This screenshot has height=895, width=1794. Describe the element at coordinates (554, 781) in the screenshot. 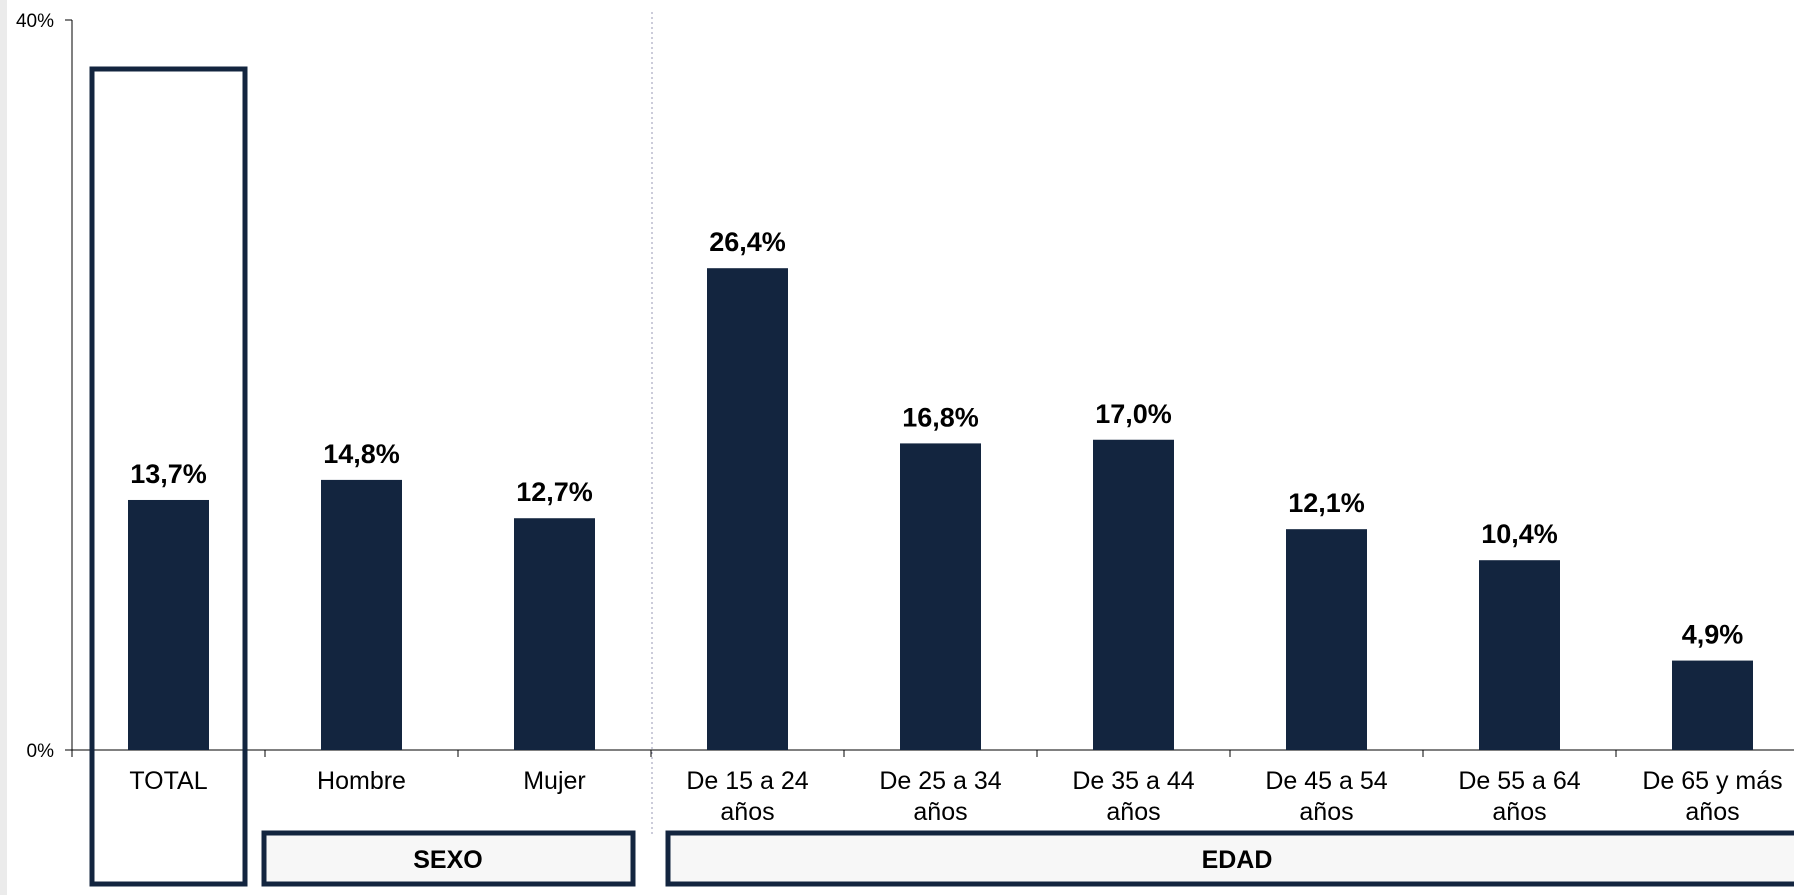

I see `x-tick-label: Mujer` at that location.